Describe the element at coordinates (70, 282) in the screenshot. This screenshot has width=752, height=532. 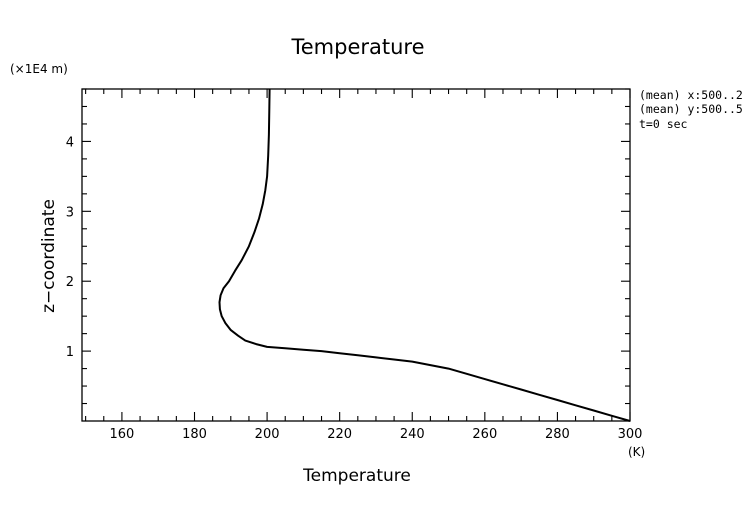
I see `y-tick-label: 2` at that location.